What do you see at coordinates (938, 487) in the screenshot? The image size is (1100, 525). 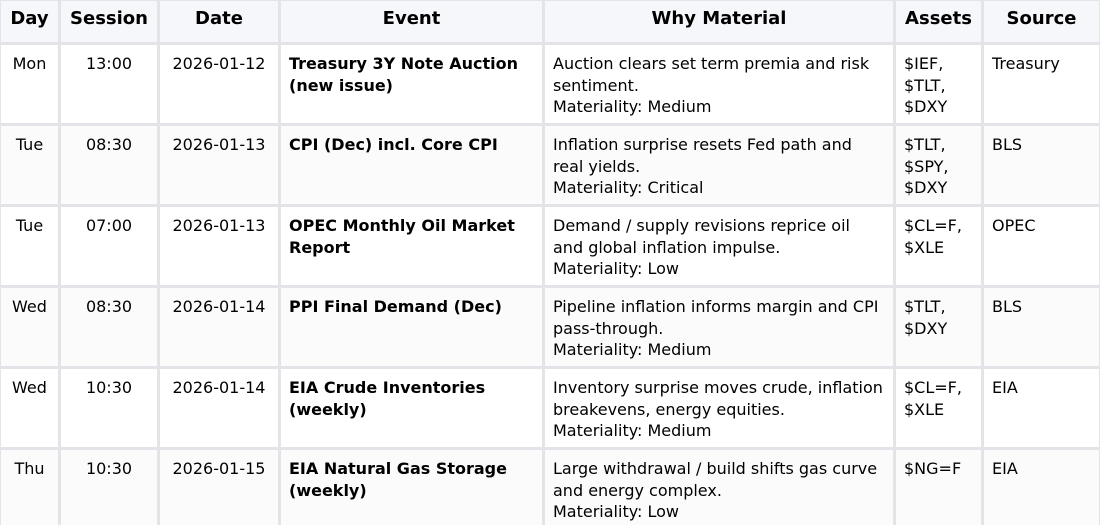 I see `cell-assets: $NG=F` at bounding box center [938, 487].